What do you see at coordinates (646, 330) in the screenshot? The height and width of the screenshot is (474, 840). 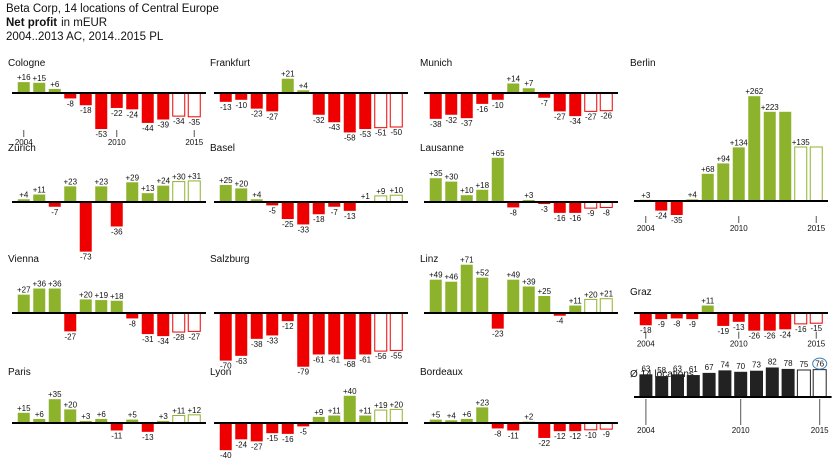 I see `data-label: -18` at bounding box center [646, 330].